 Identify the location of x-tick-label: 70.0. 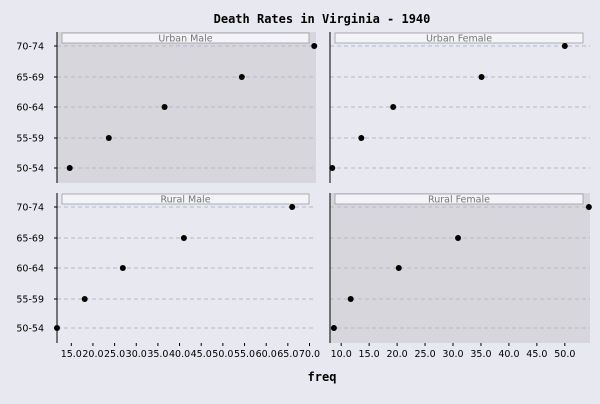
(309, 354).